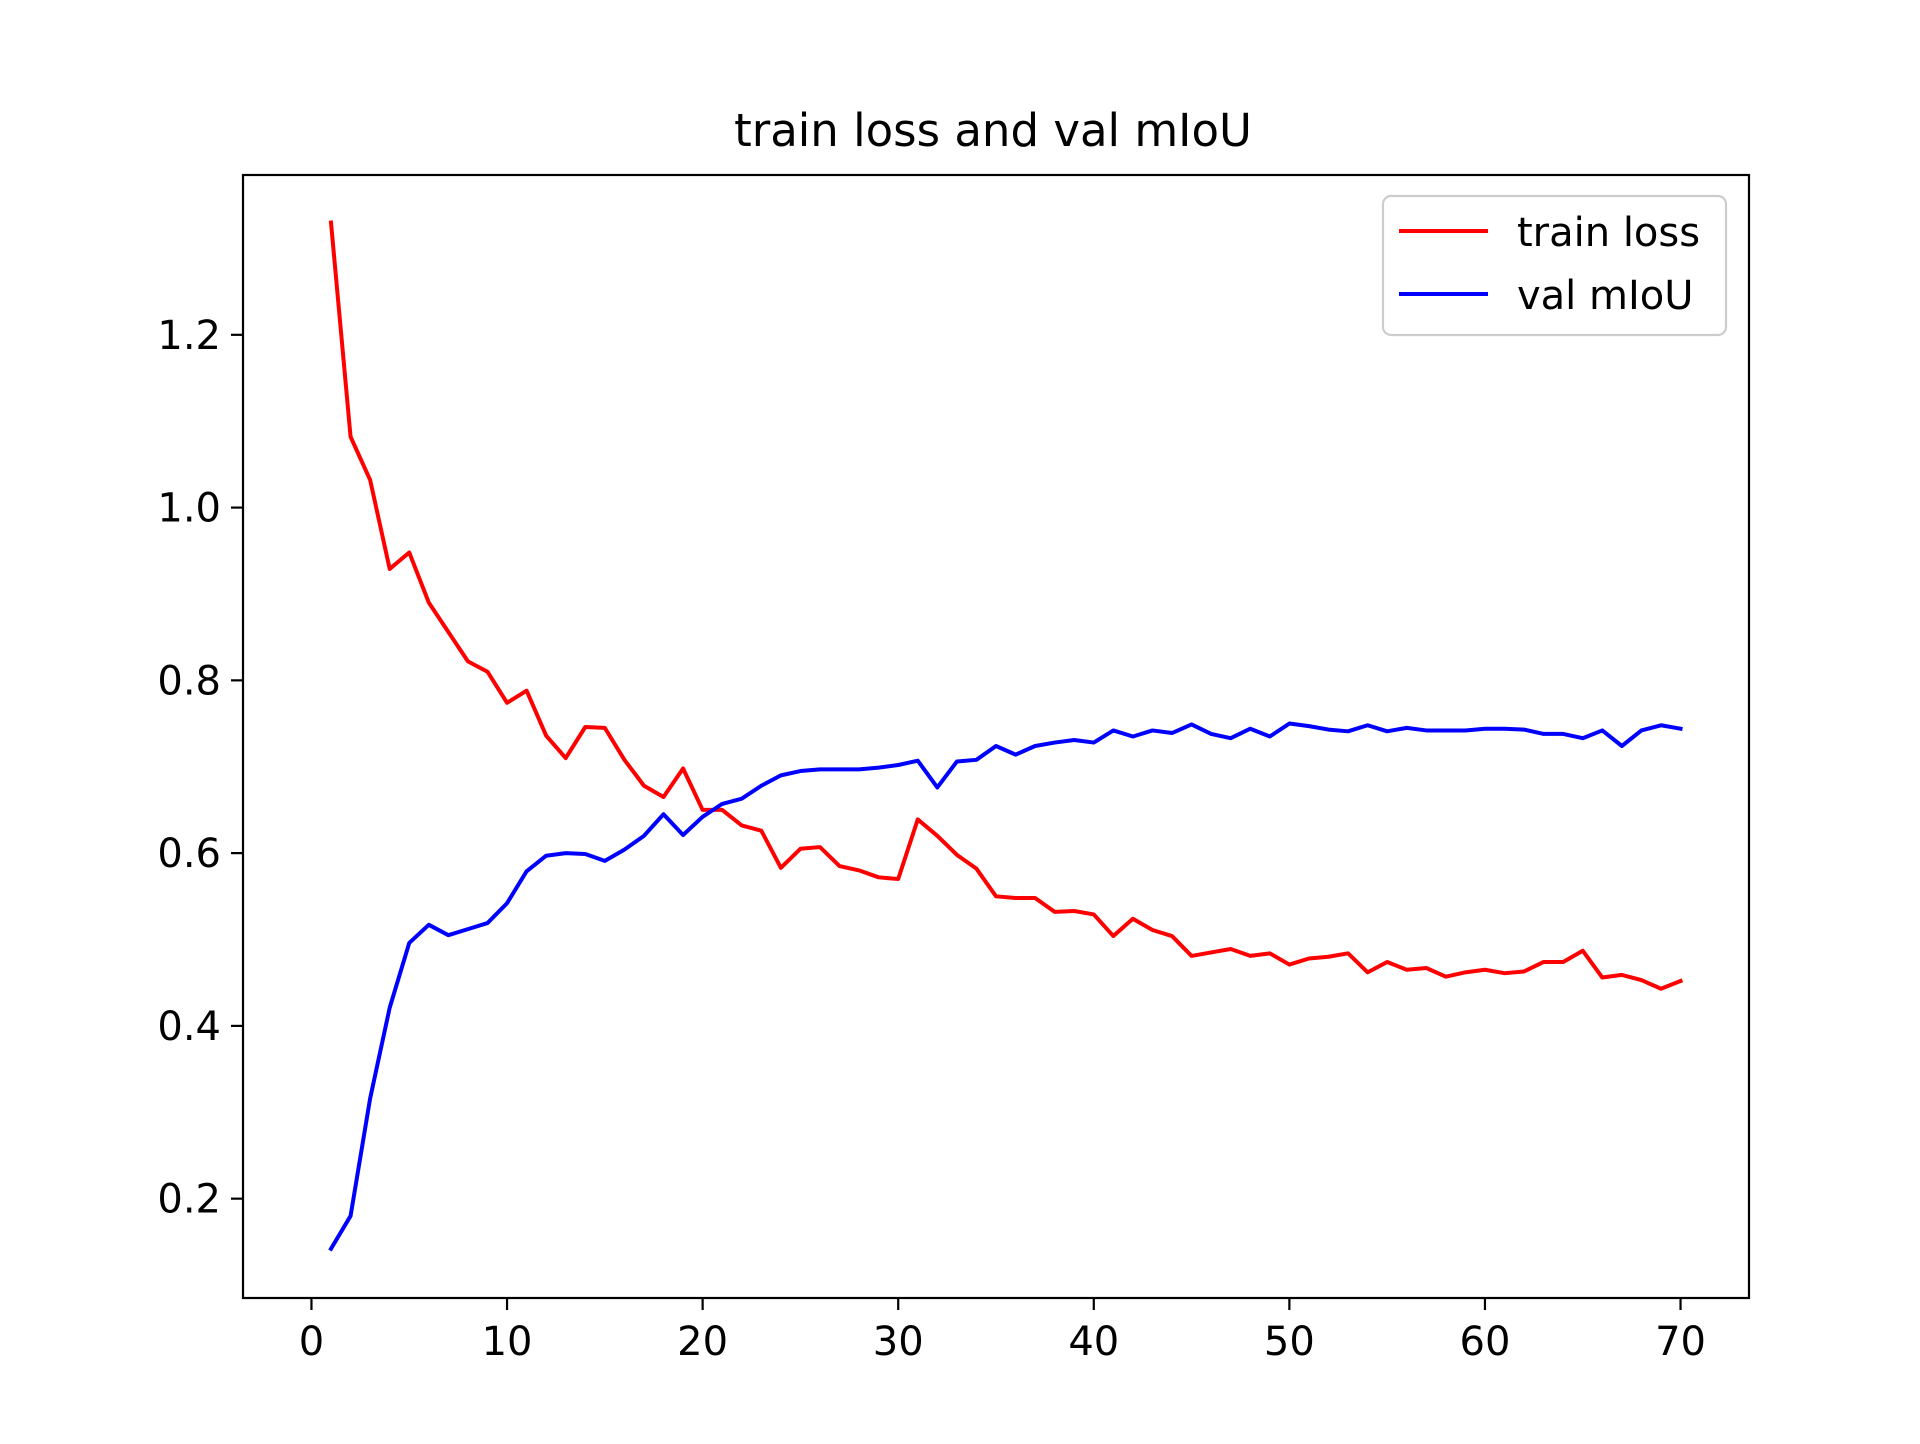  What do you see at coordinates (189, 1200) in the screenshot?
I see `y-tick-label: 0.2` at bounding box center [189, 1200].